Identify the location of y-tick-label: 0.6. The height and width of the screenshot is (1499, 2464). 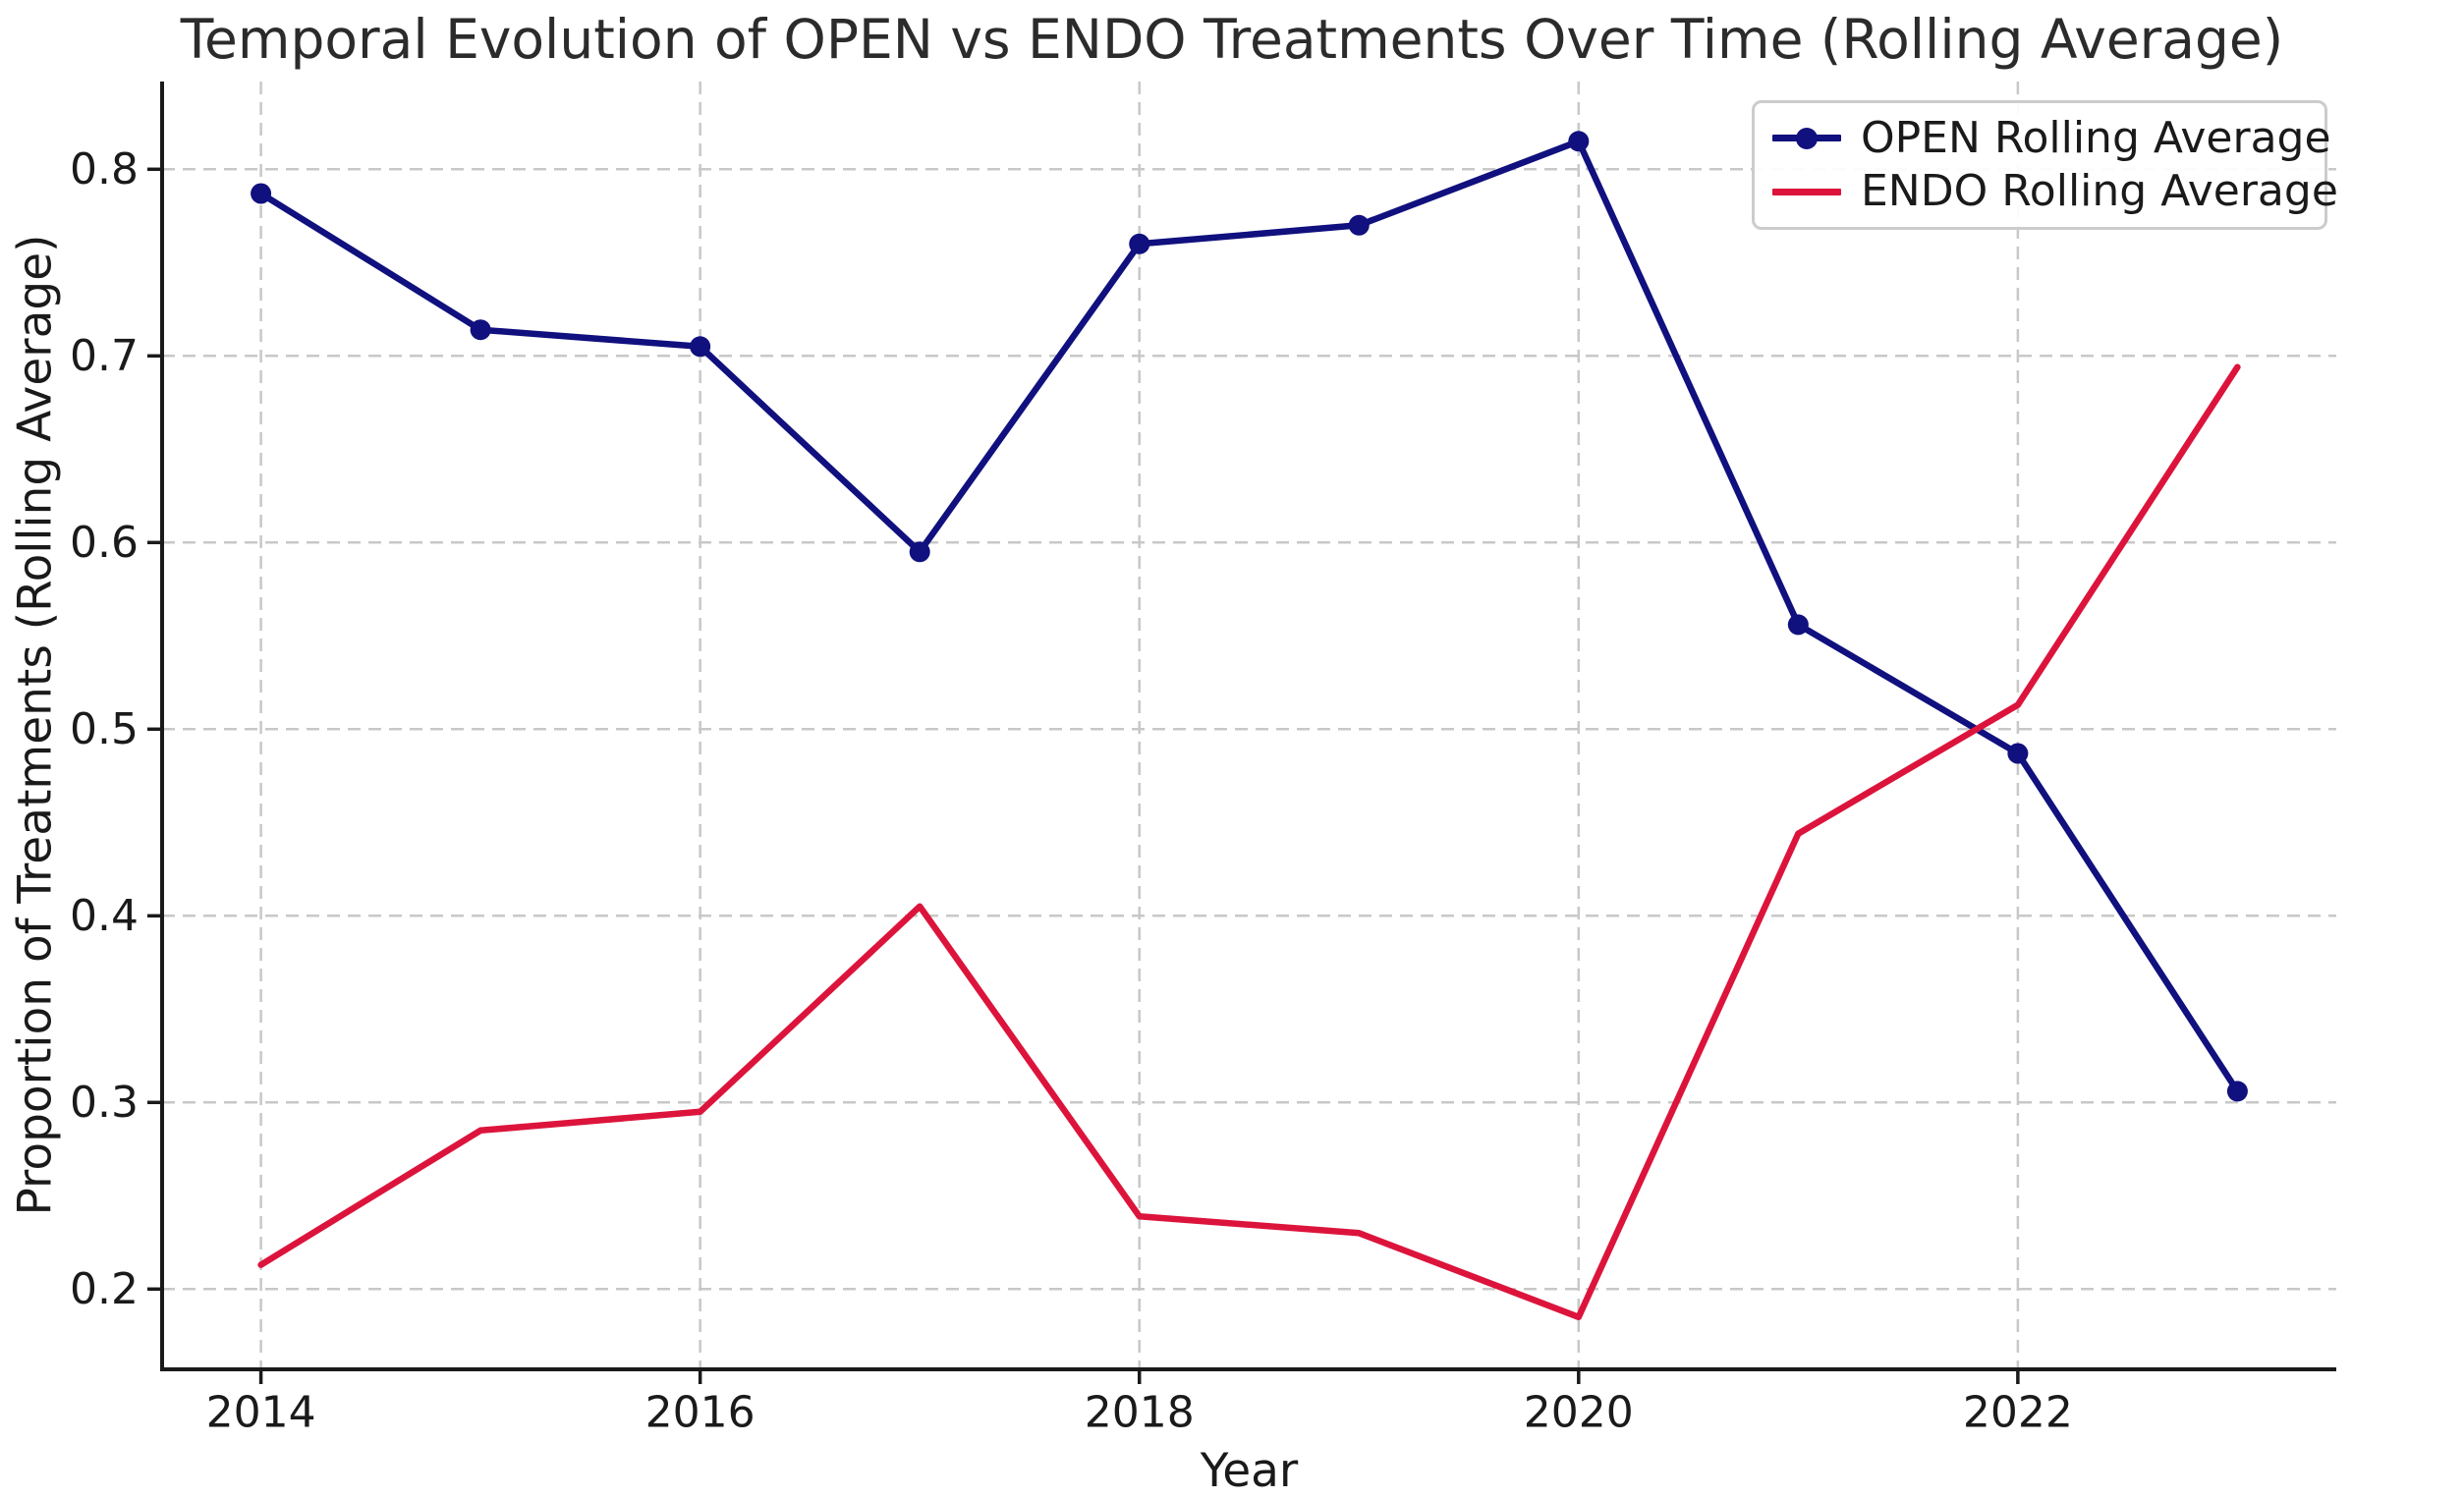
(104, 543).